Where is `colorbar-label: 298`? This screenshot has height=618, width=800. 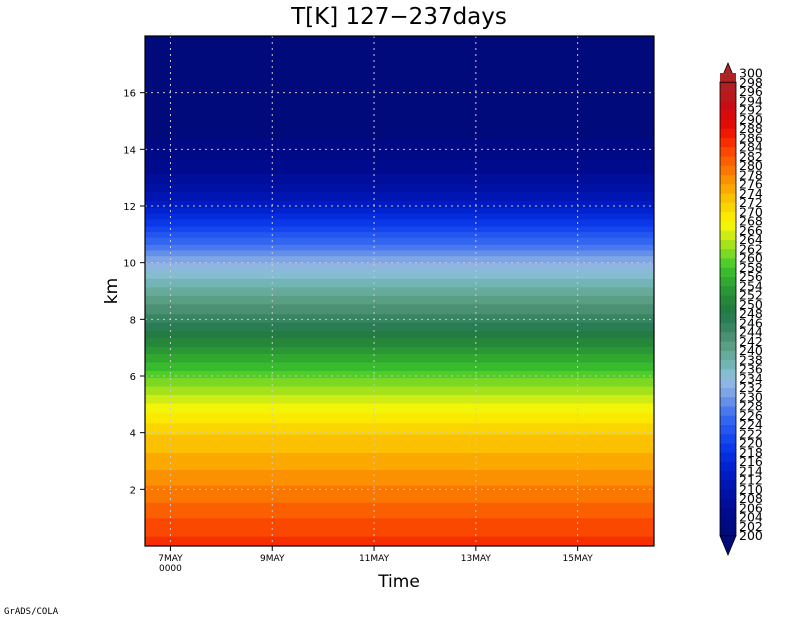
colorbar-label: 298 is located at coordinates (751, 82).